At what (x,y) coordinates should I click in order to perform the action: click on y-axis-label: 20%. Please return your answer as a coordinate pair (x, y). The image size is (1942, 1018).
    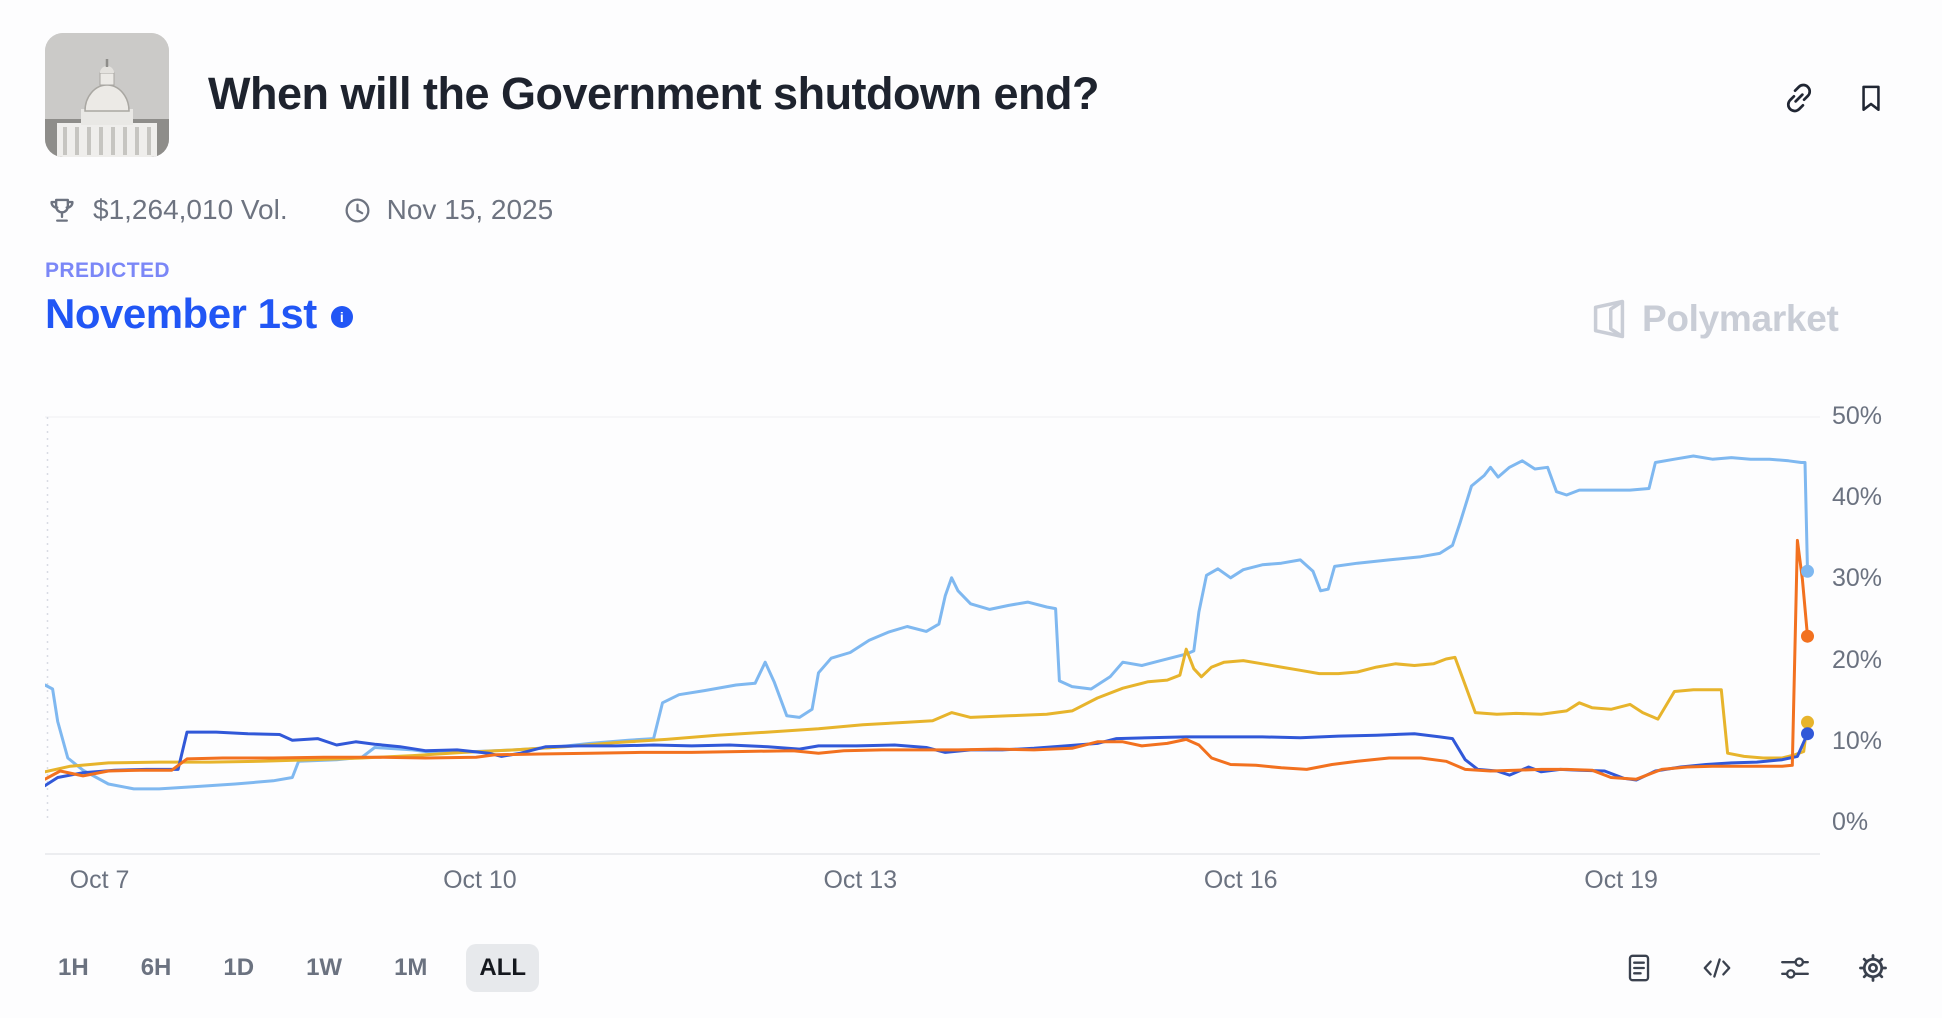
    Looking at the image, I should click on (1857, 659).